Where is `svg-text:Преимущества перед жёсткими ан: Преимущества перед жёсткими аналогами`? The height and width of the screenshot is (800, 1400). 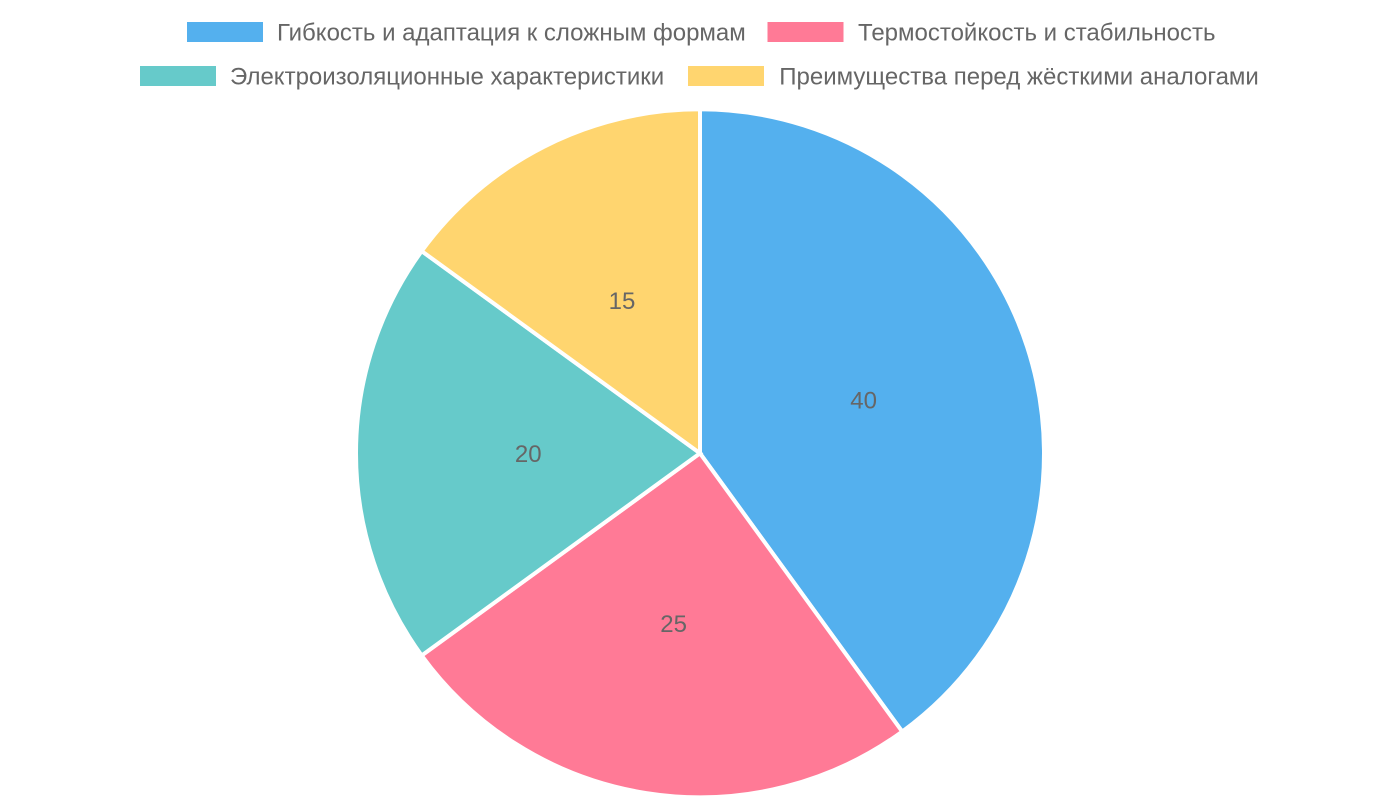 svg-text:Преимущества перед жёсткими ан: Преимущества перед жёсткими аналогами is located at coordinates (1019, 76).